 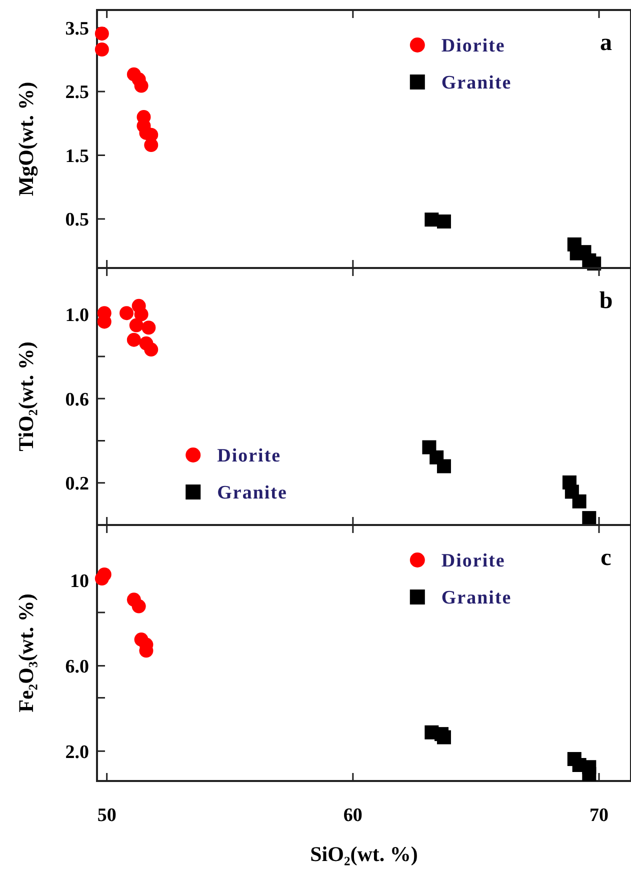 What do you see at coordinates (364, 854) in the screenshot?
I see `x-axis-title: SiO₂(wt. %)` at bounding box center [364, 854].